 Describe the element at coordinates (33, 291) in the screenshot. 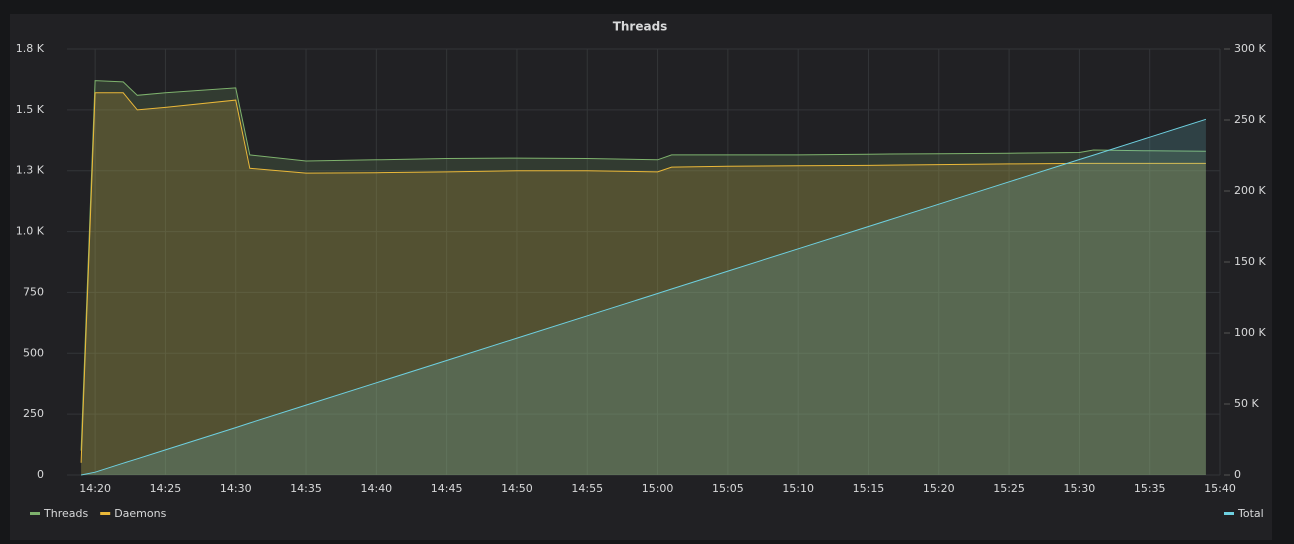

I see `y-tick-label: 750` at that location.